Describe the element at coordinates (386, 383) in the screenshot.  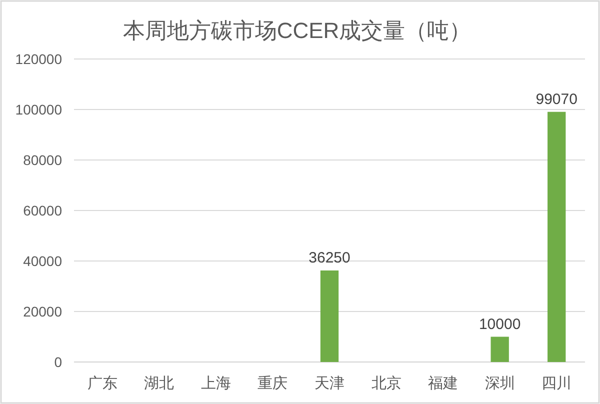
I see `x-tick-label: 北京` at that location.